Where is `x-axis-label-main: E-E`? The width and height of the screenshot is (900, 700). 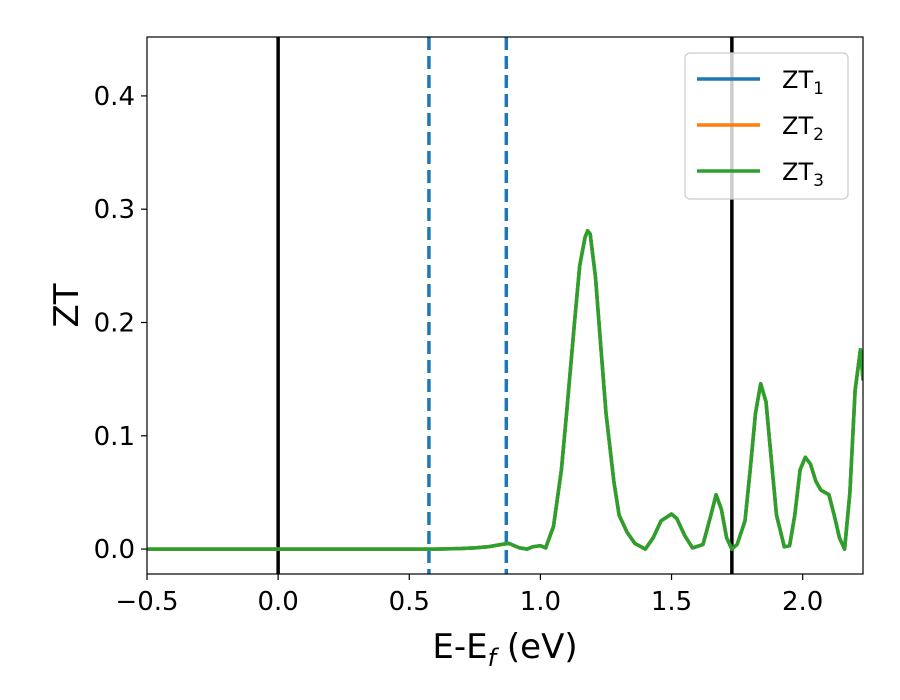 x-axis-label-main: E-E is located at coordinates (459, 647).